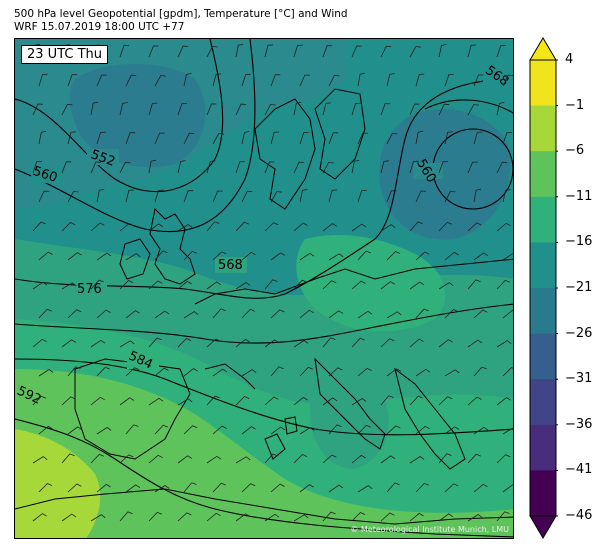  What do you see at coordinates (58, 483) in the screenshot?
I see `hot-region-southwest` at bounding box center [58, 483].